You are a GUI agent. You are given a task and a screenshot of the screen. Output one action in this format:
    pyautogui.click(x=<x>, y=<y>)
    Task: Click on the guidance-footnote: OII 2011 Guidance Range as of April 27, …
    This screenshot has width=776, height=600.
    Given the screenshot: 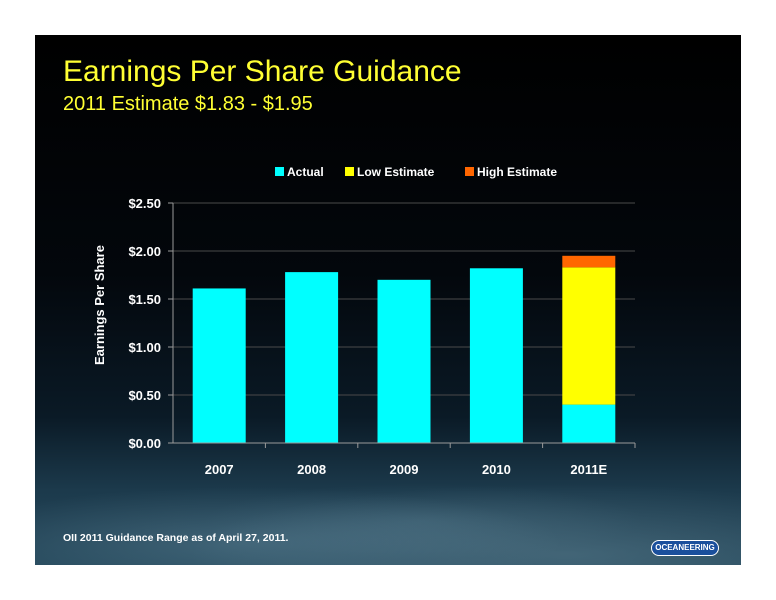 What is the action you would take?
    pyautogui.click(x=176, y=538)
    